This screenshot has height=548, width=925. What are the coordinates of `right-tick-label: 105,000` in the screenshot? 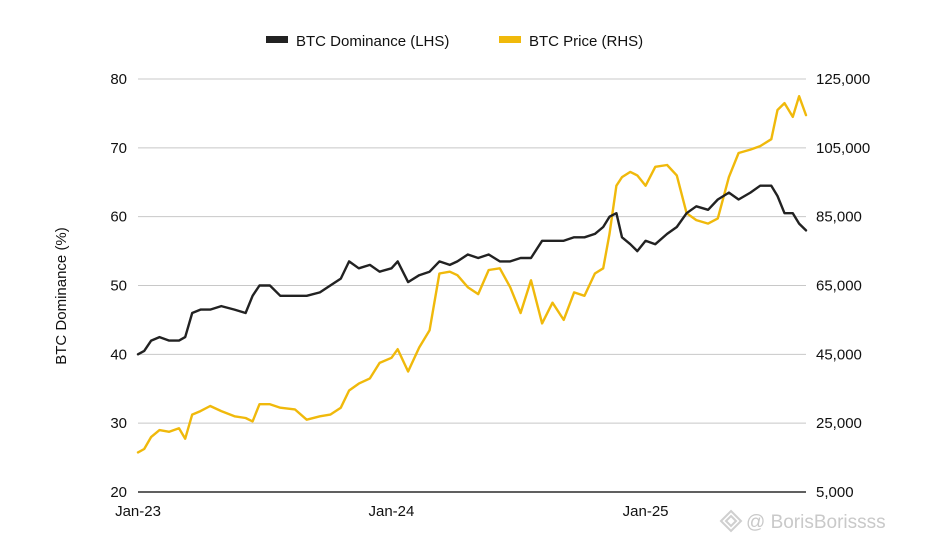 It's located at (843, 148).